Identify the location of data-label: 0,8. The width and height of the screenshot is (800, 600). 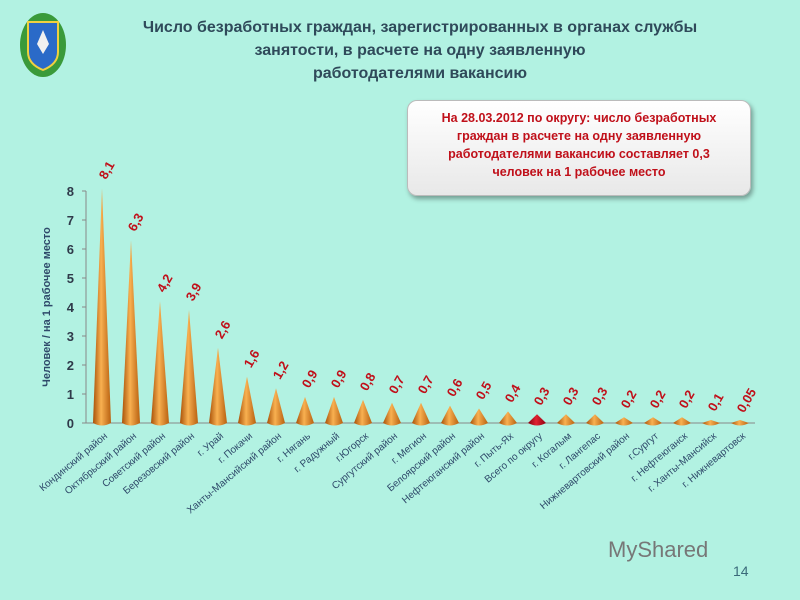
(368, 381).